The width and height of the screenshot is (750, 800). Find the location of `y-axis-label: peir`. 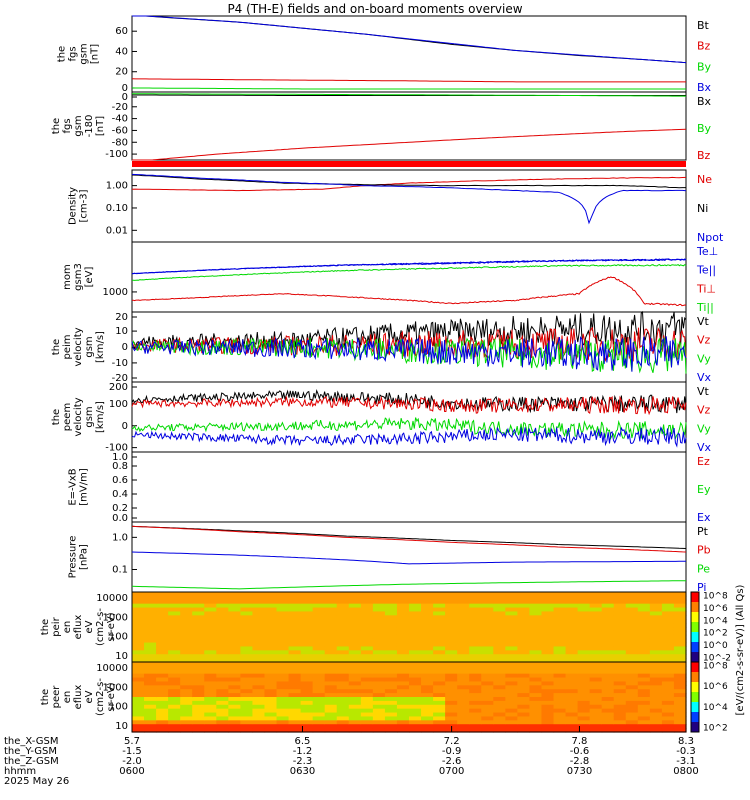

y-axis-label: peir is located at coordinates (56, 626).